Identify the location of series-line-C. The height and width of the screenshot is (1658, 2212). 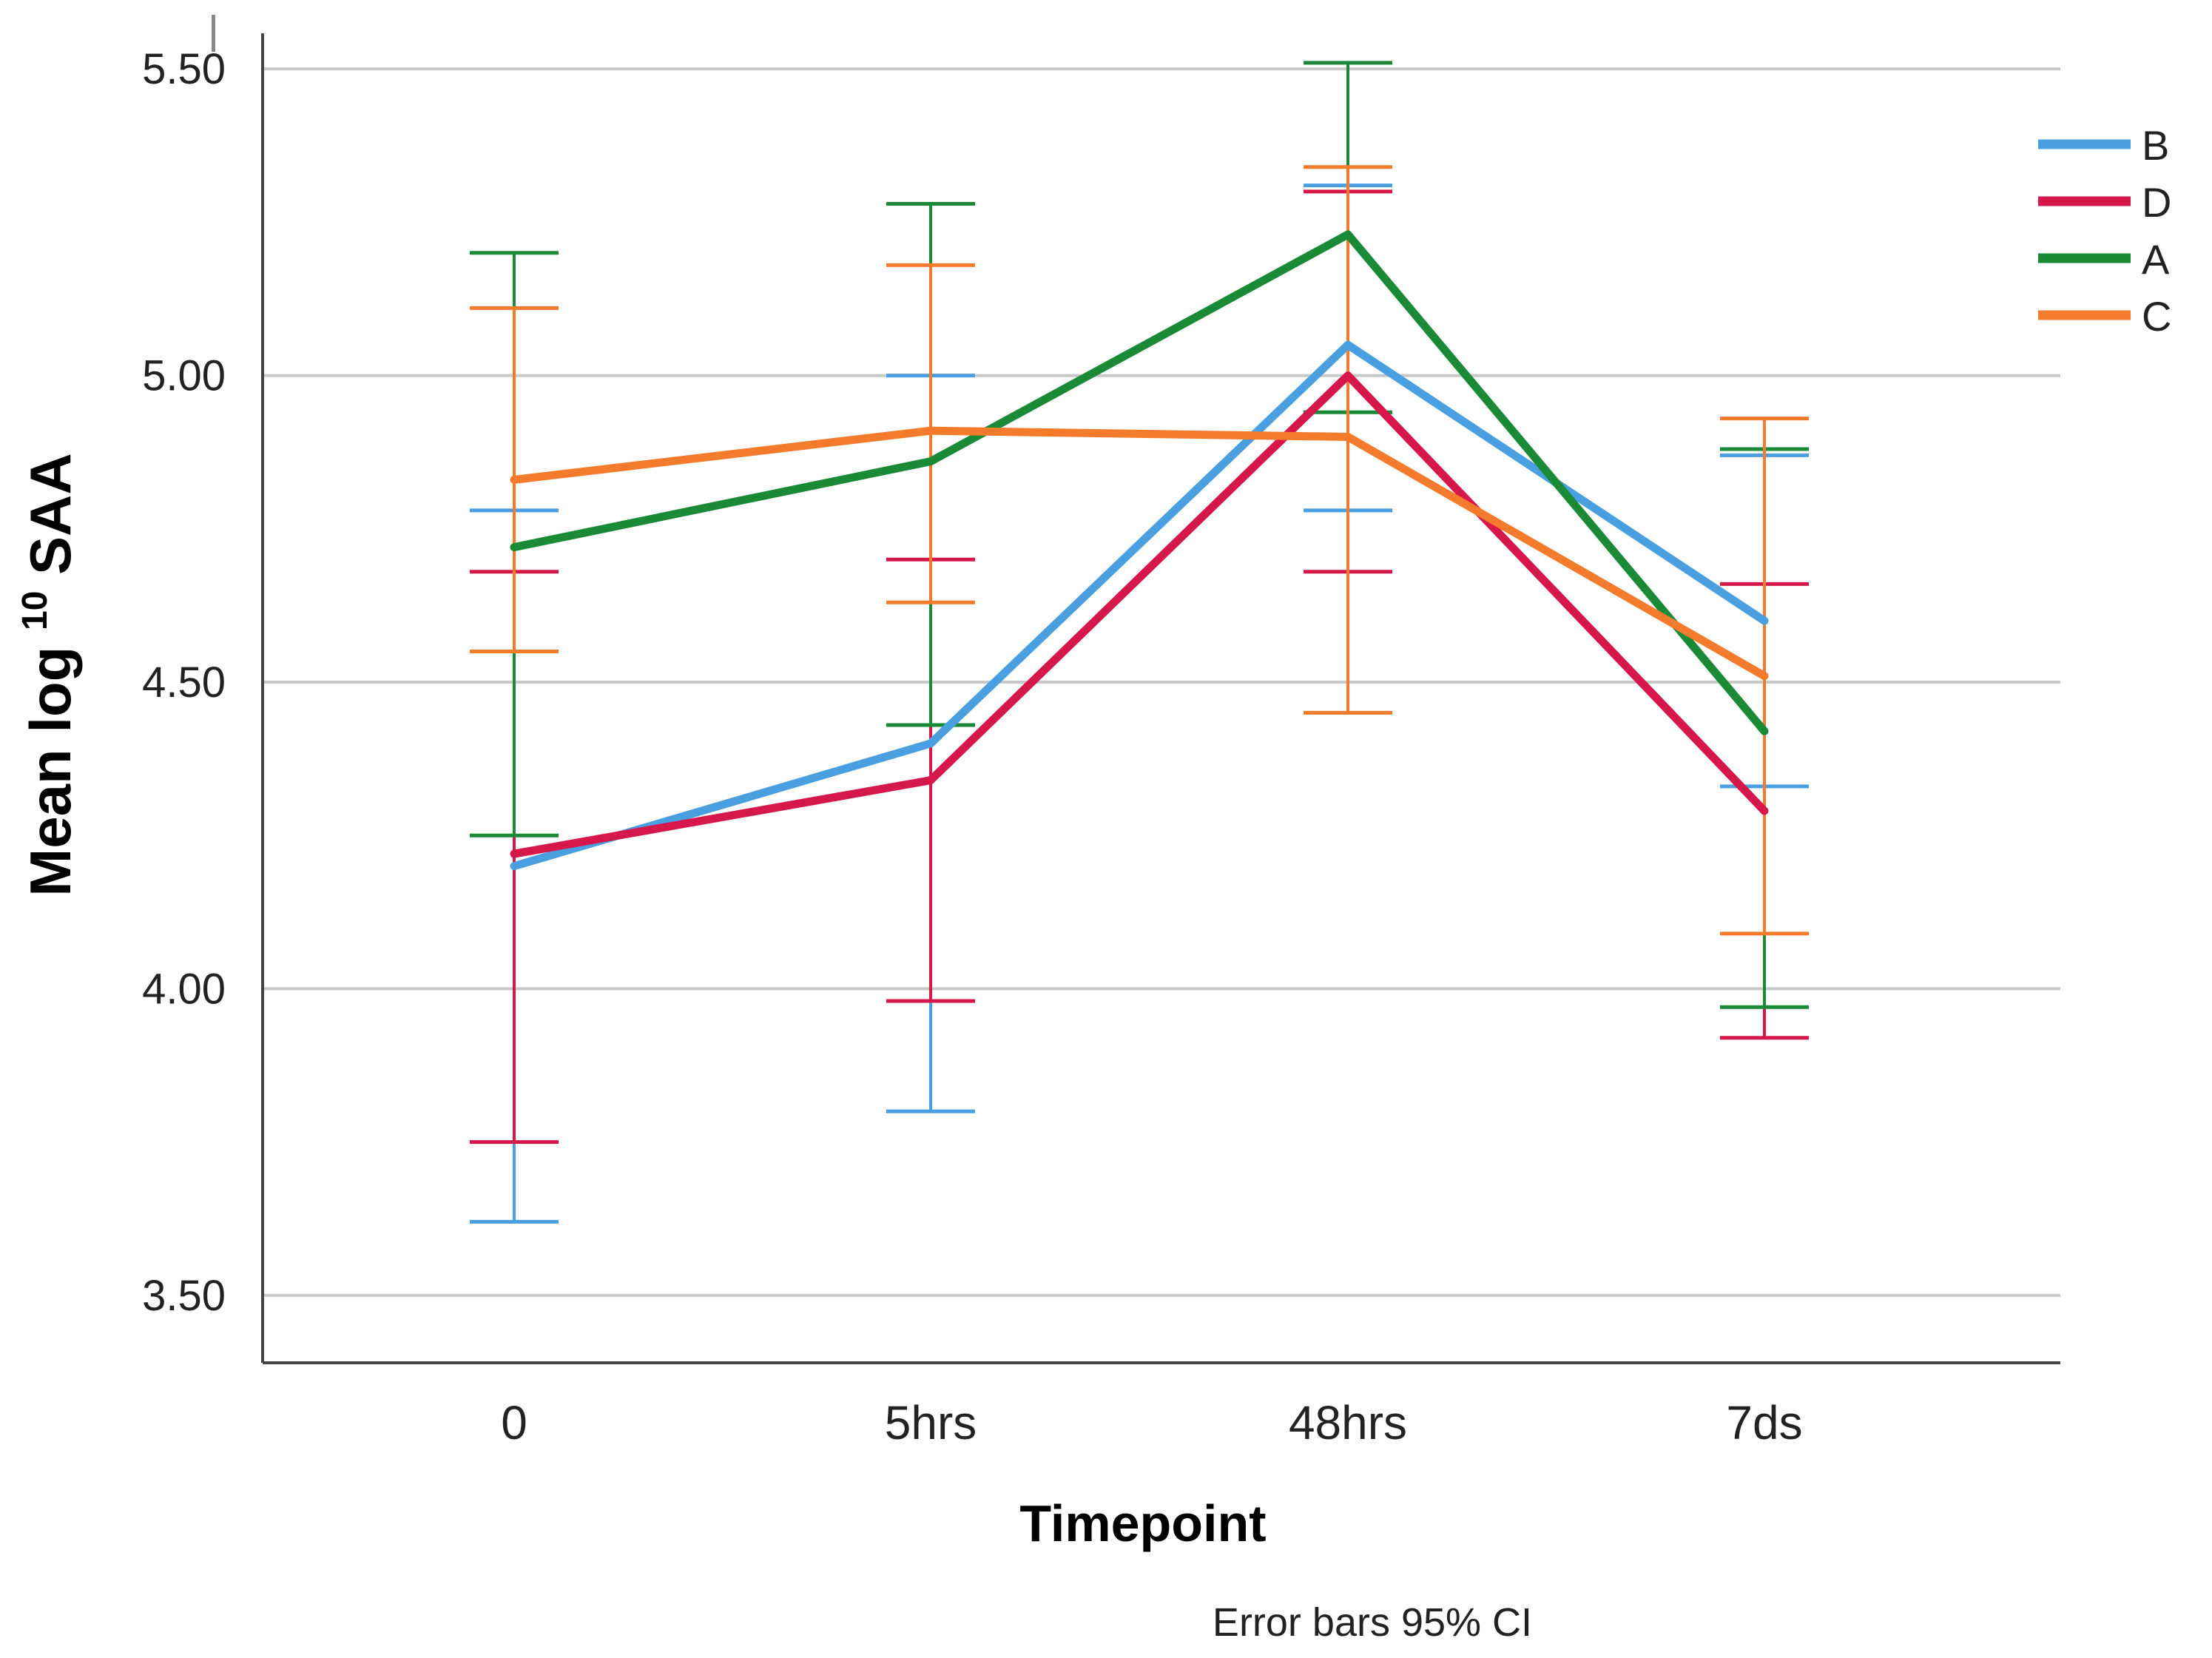
(1139, 553).